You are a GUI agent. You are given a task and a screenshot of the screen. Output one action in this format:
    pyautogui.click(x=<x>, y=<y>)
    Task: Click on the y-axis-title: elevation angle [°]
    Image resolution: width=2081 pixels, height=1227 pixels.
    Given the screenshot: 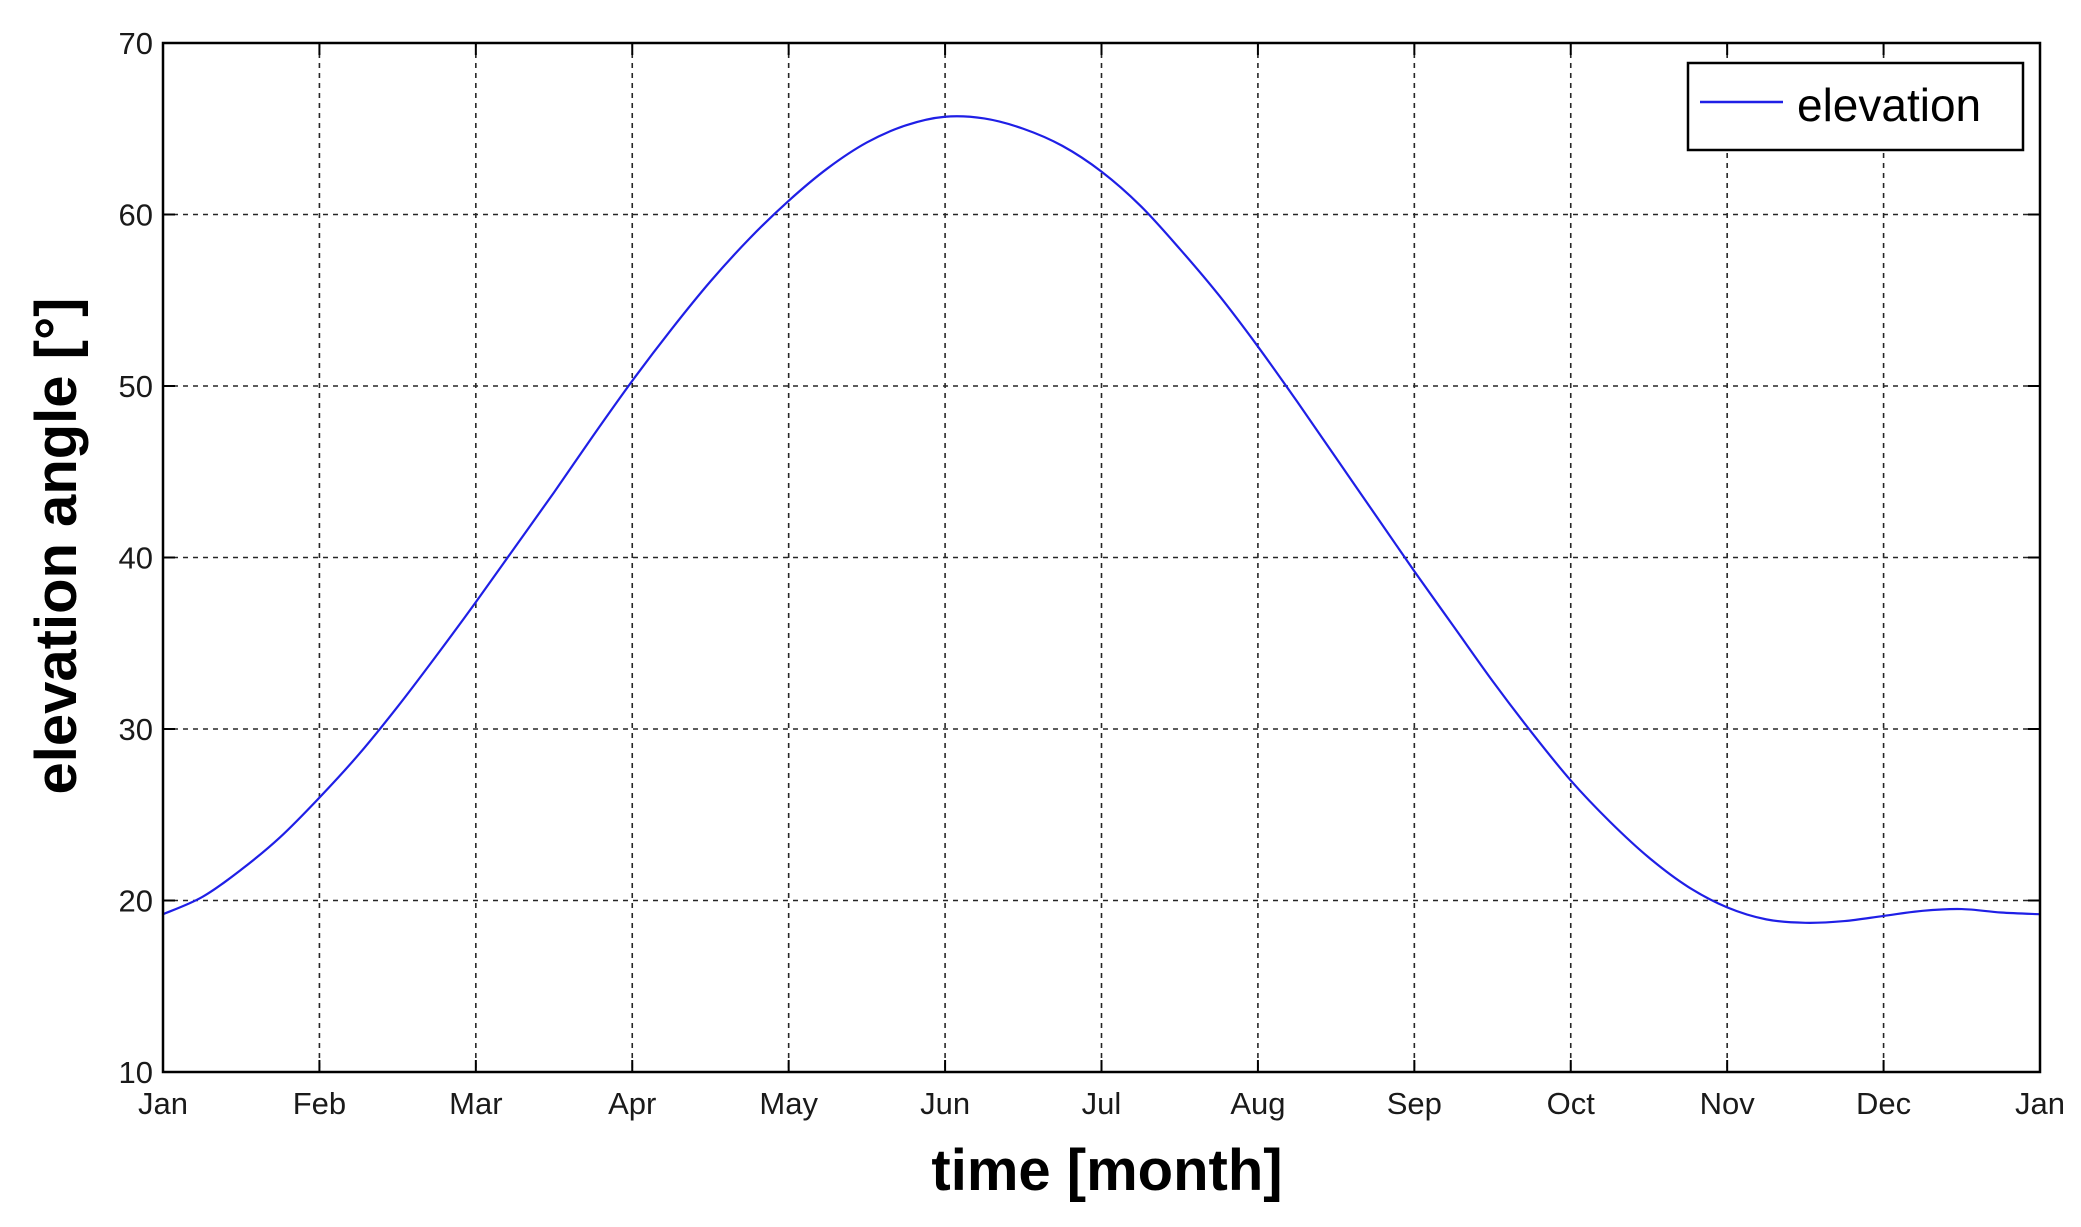 What is the action you would take?
    pyautogui.click(x=56, y=546)
    